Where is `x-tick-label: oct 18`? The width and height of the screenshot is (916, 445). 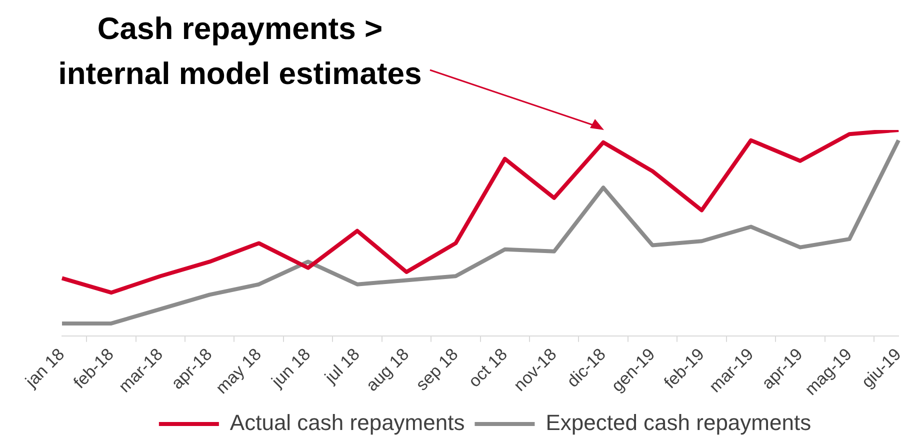 x-tick-label: oct 18 is located at coordinates (488, 367).